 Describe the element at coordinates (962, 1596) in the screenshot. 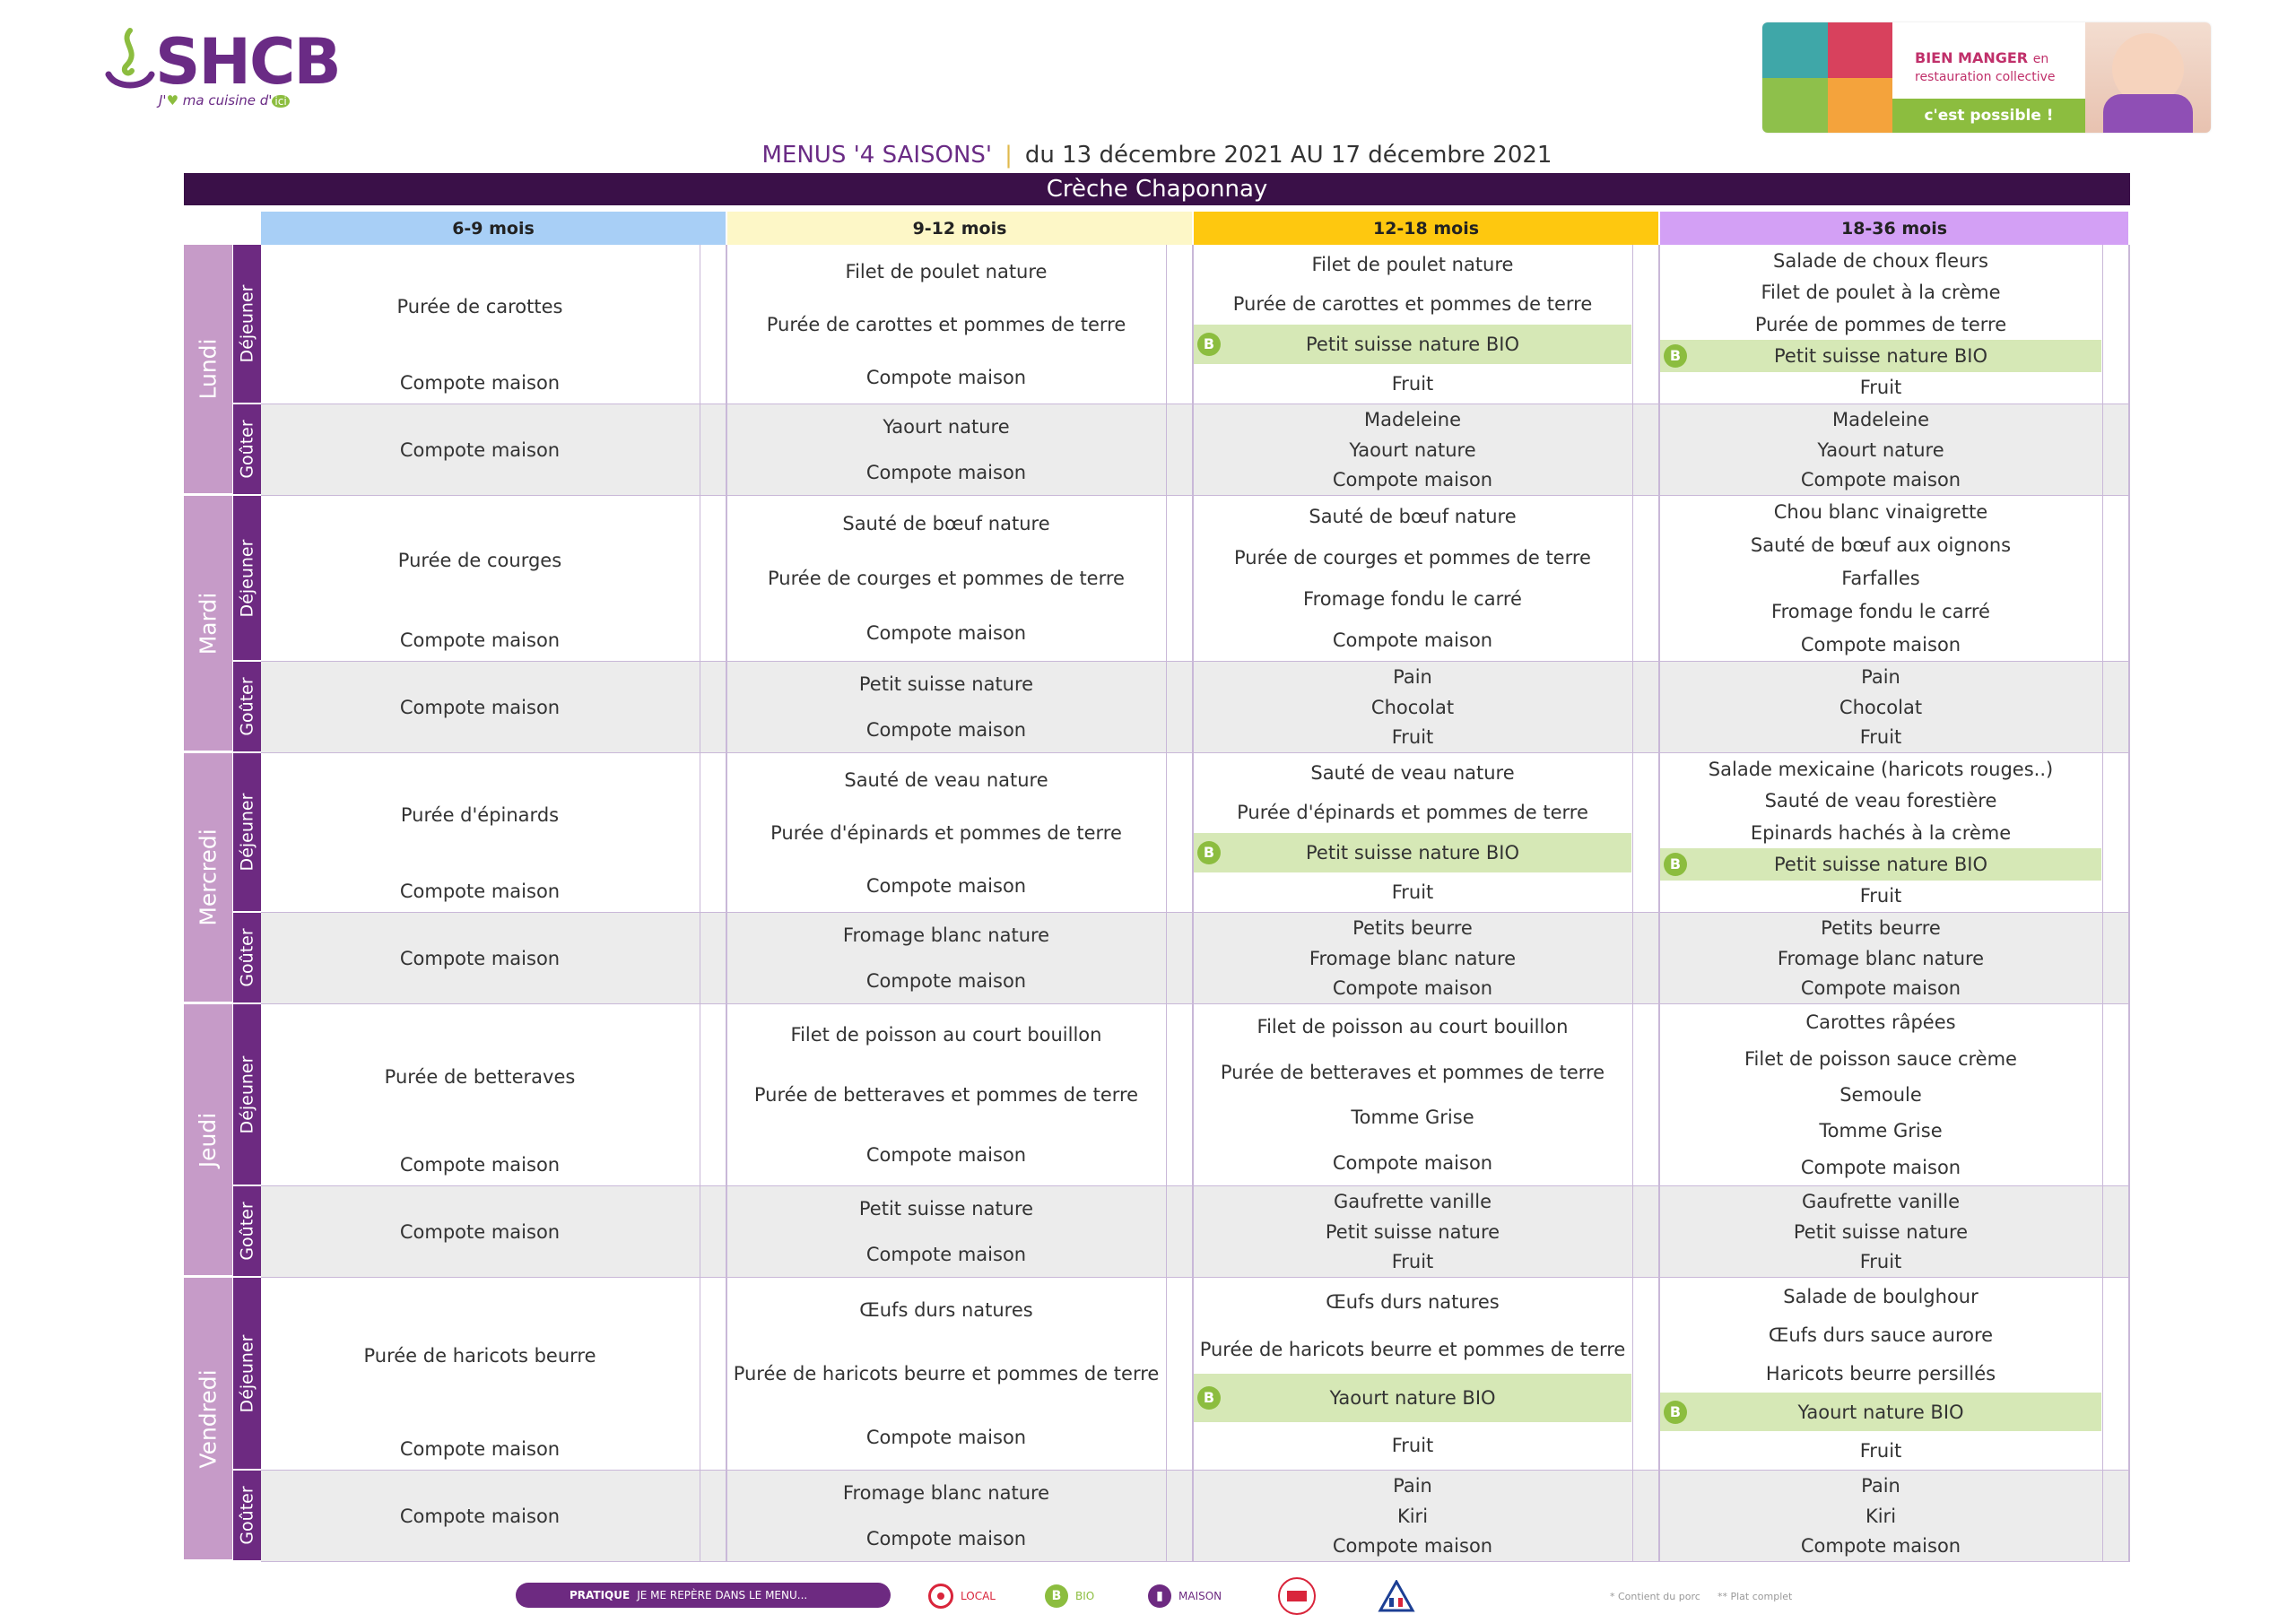

I see `legend-local: LOCAL` at that location.